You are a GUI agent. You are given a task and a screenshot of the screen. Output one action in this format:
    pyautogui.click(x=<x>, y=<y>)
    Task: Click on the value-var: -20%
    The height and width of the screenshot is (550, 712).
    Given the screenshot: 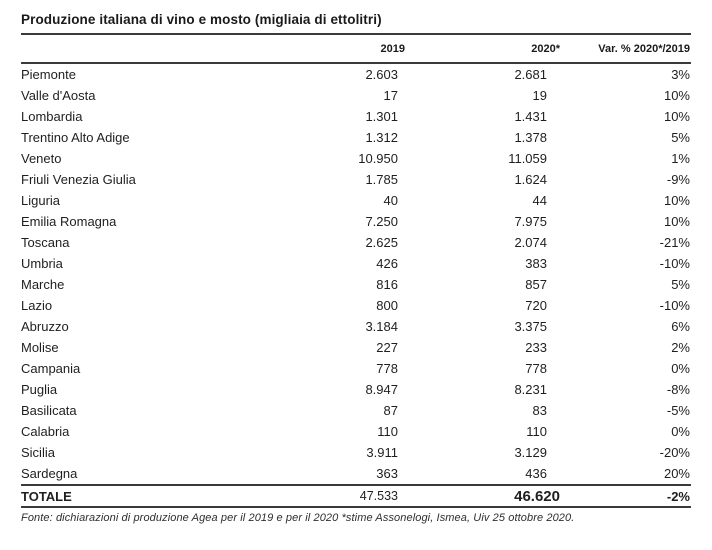 What is the action you would take?
    pyautogui.click(x=674, y=452)
    